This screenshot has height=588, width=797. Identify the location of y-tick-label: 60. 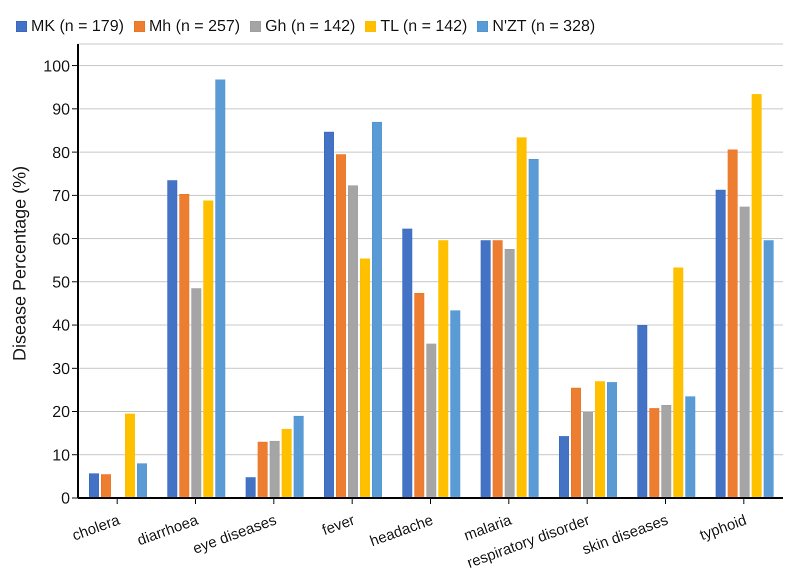
(61, 239).